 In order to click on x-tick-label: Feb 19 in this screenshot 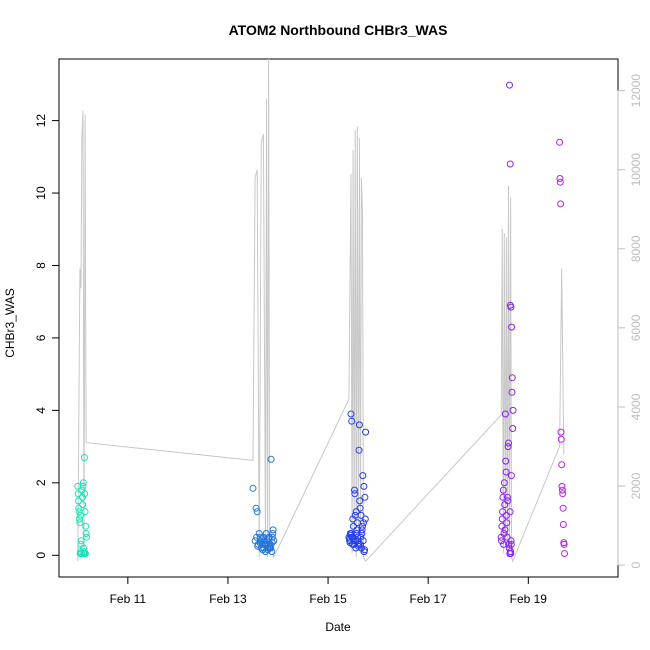, I will do `click(529, 599)`.